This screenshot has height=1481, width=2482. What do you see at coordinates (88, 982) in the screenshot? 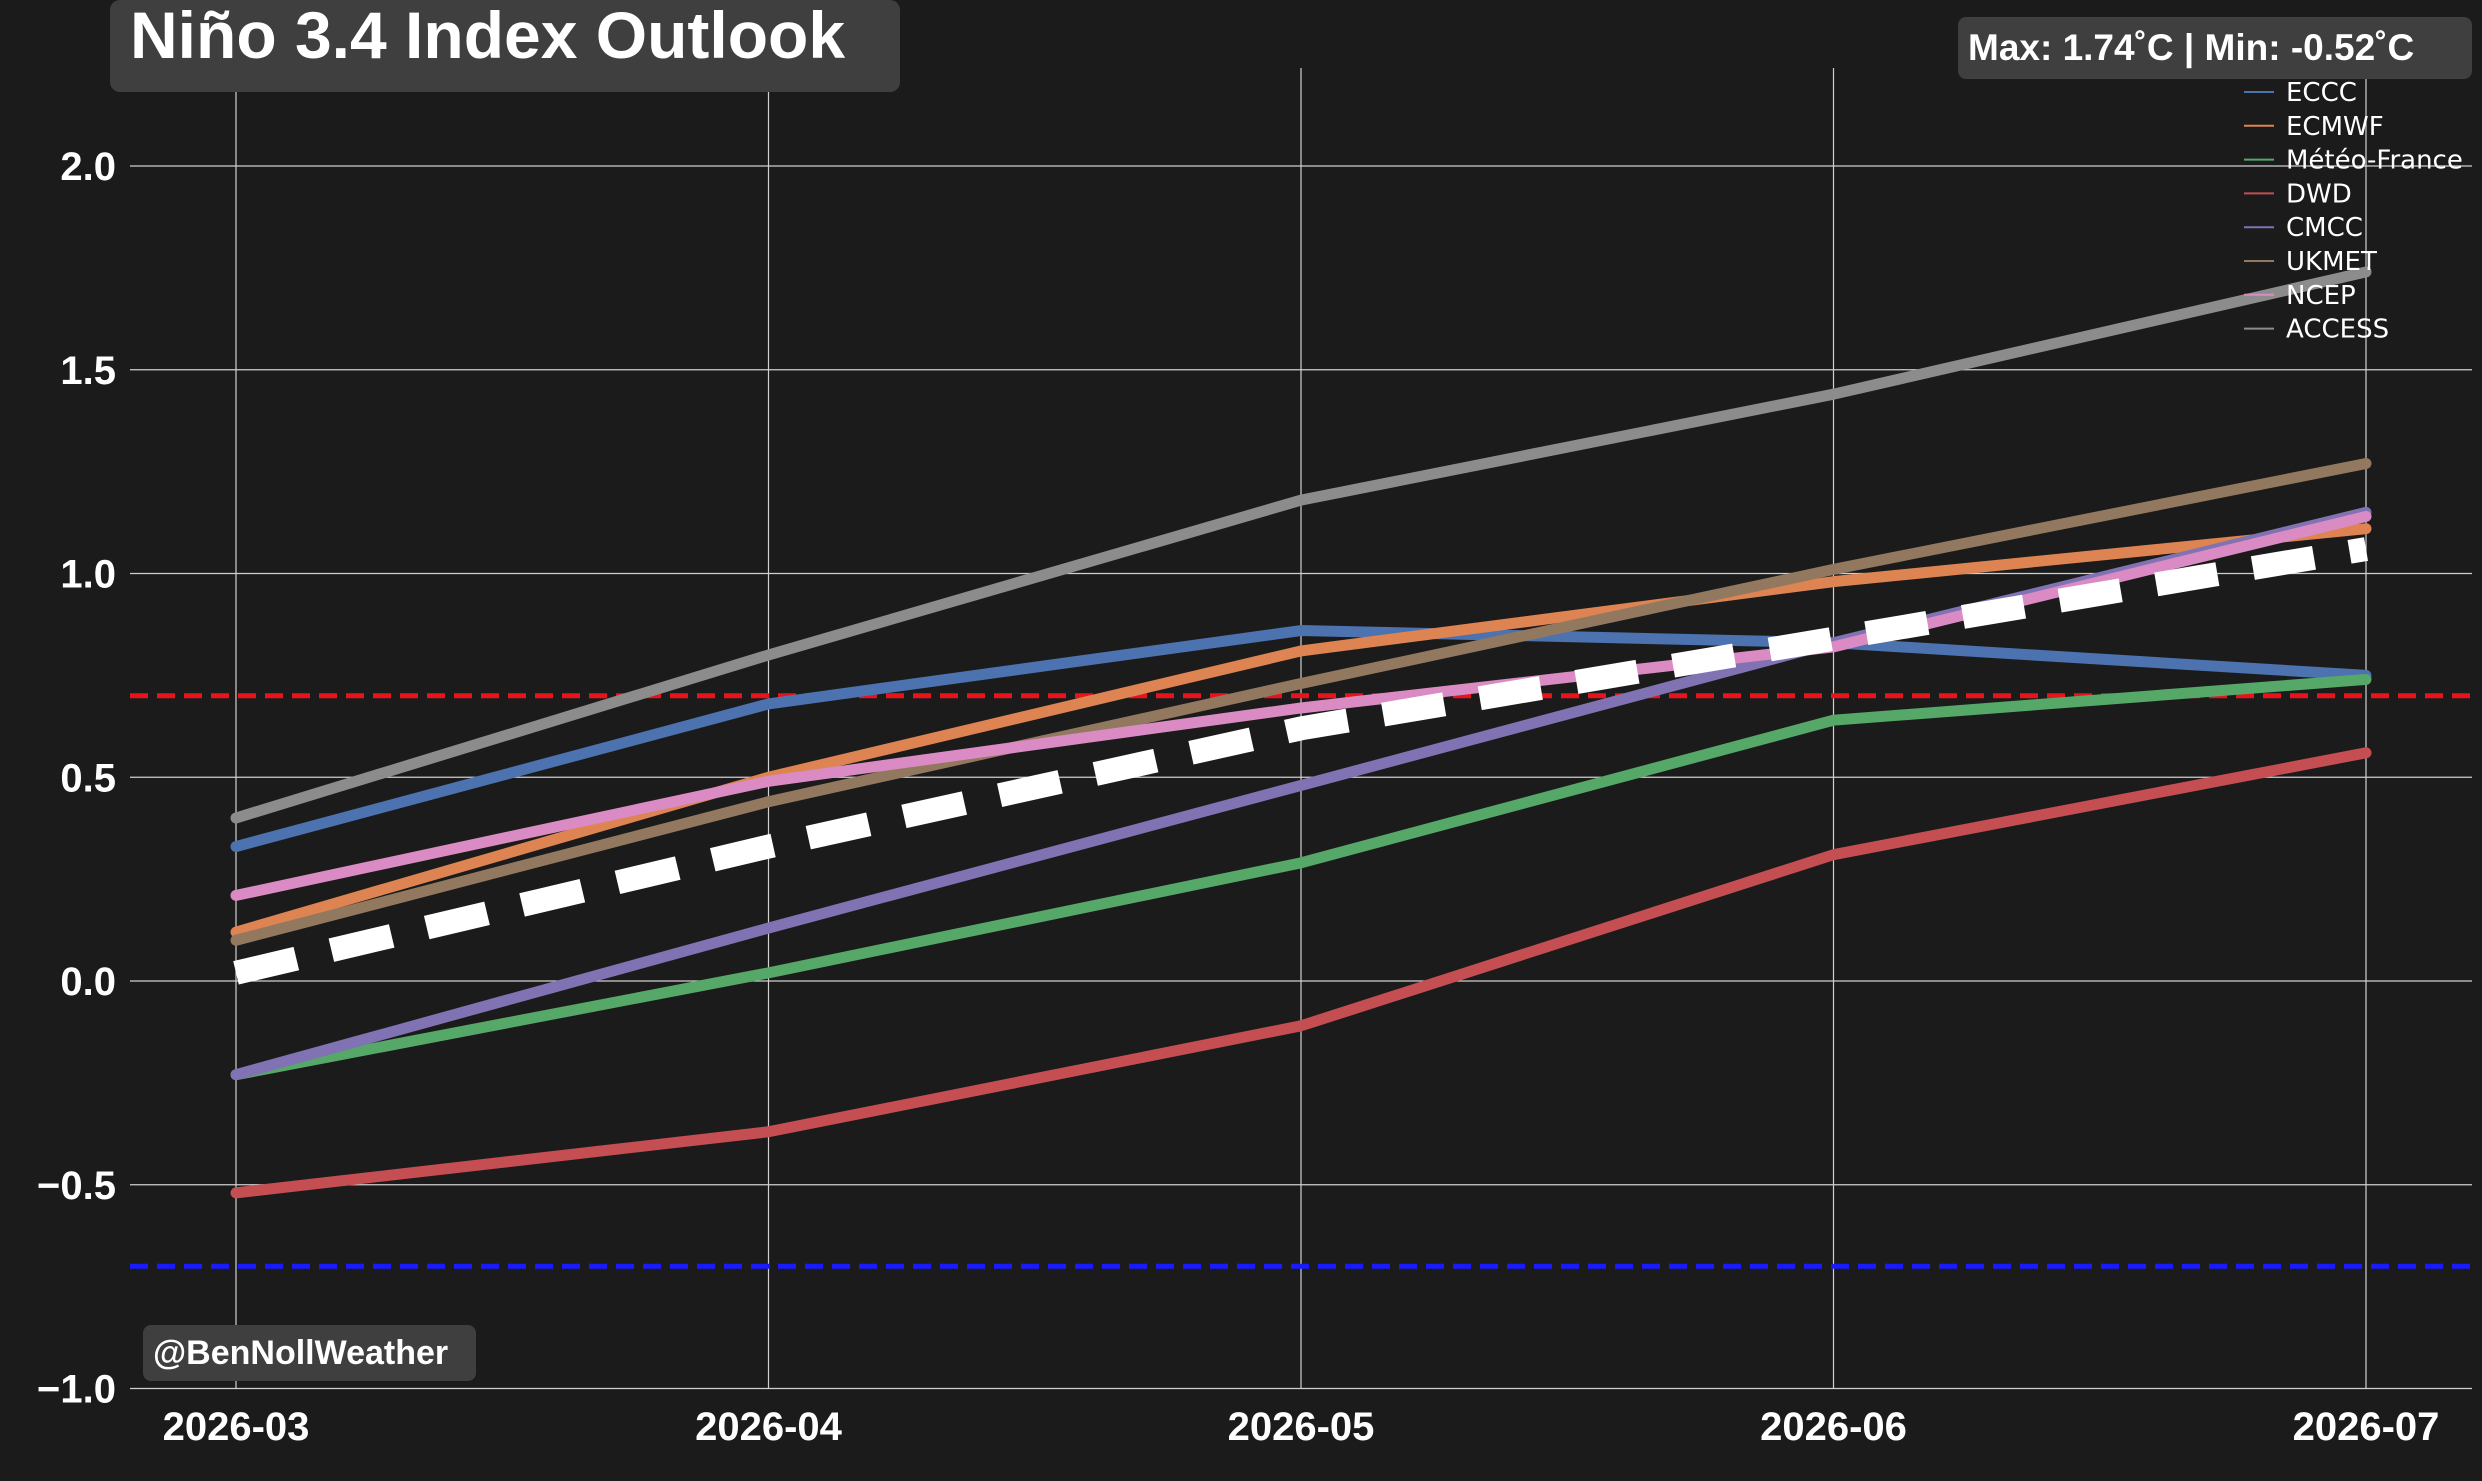
I see `y-tick-label: 0.0` at bounding box center [88, 982].